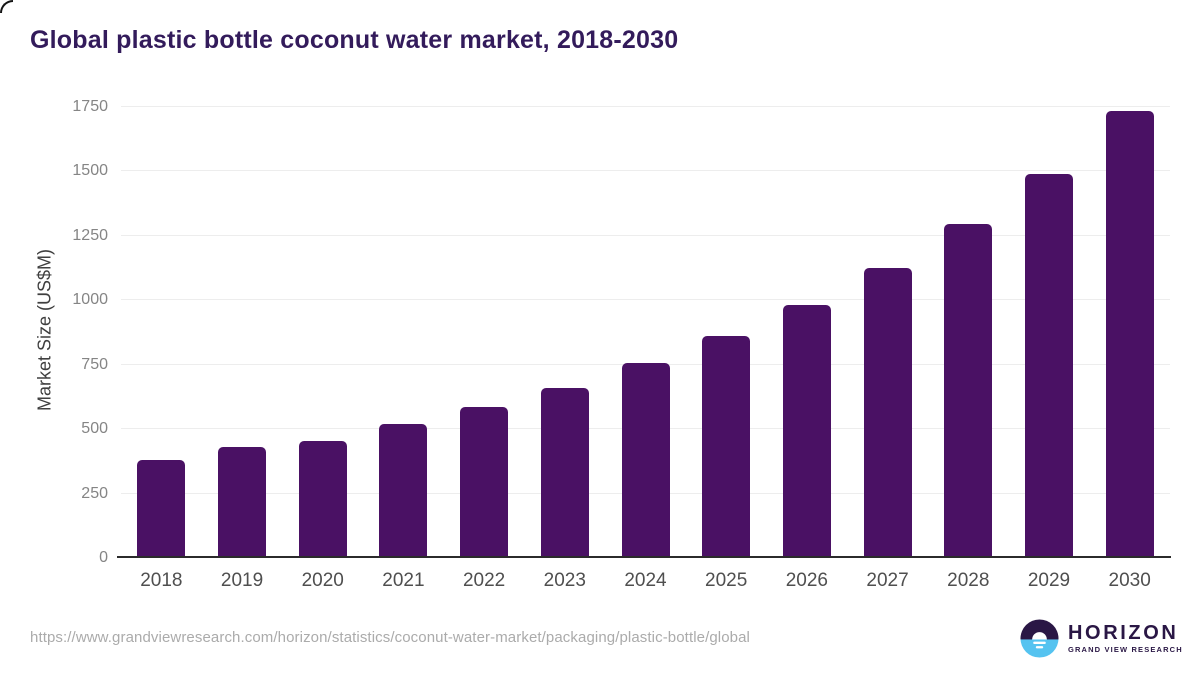 This screenshot has height=675, width=1200. I want to click on screen-corner-artifact, so click(6, 6).